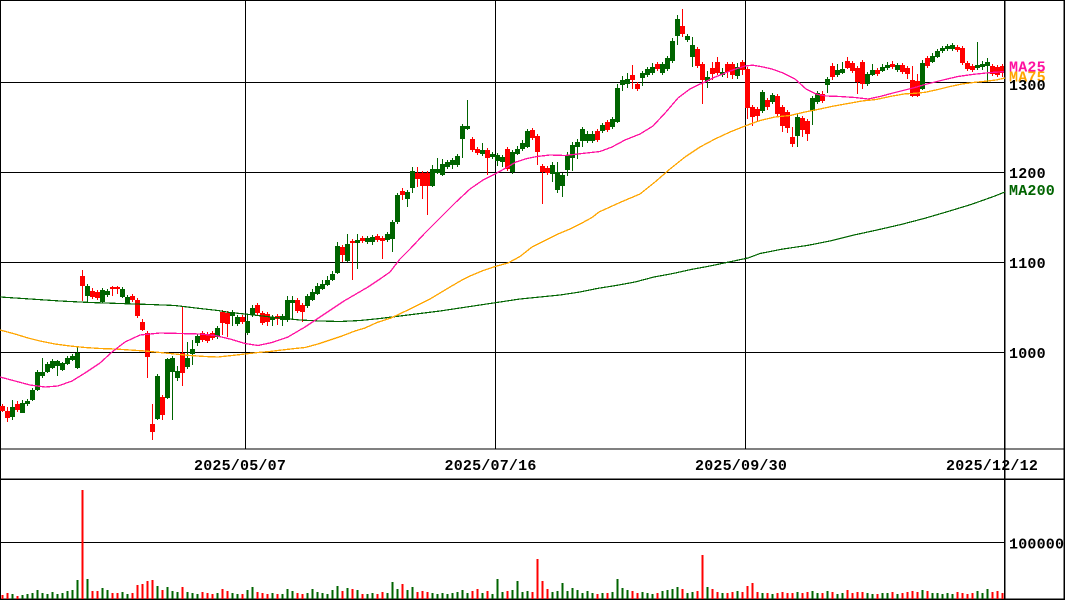 This screenshot has height=600, width=1065. I want to click on svg-text: 1200, so click(1027, 174).